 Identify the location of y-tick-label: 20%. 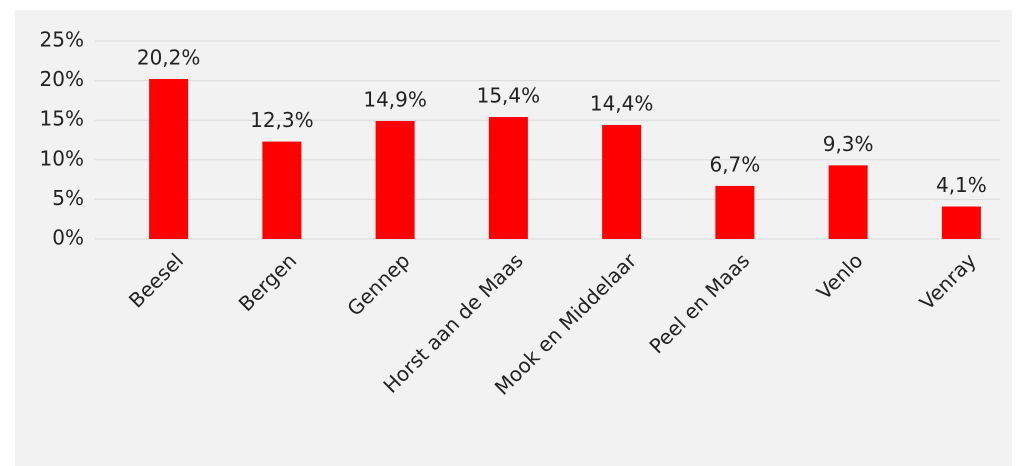
(62, 79).